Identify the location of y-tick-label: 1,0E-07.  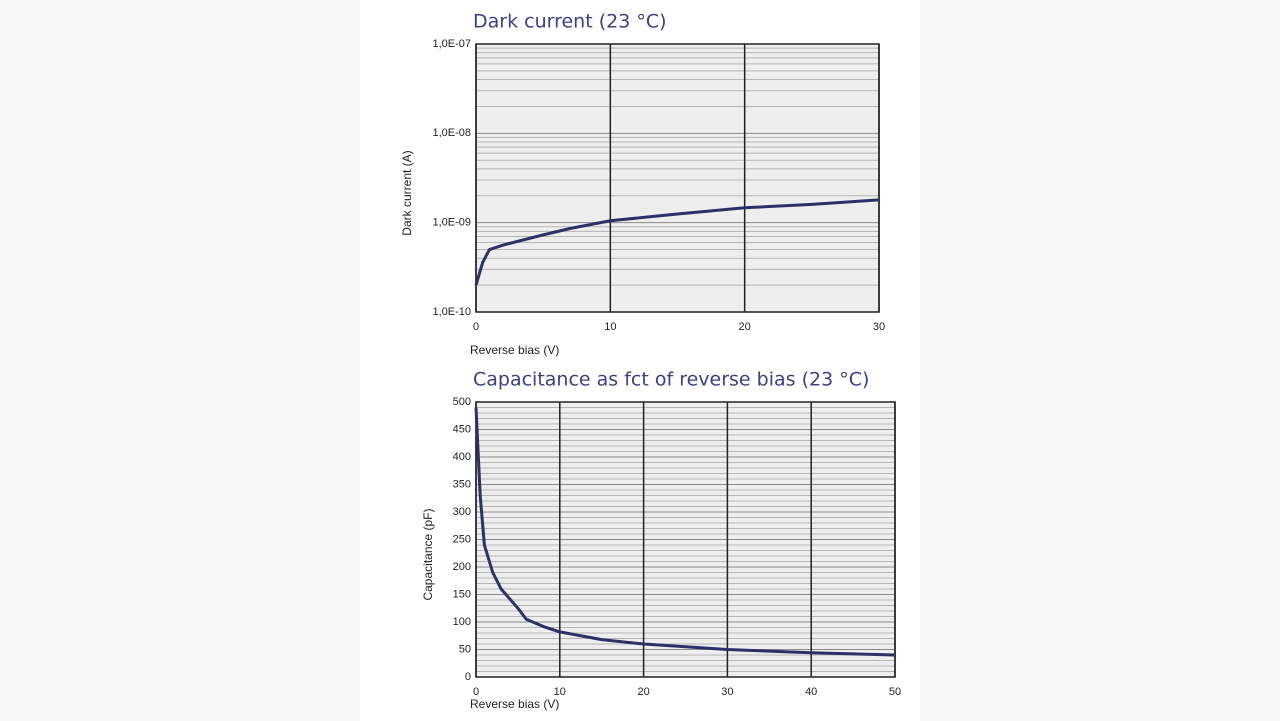
(451, 44).